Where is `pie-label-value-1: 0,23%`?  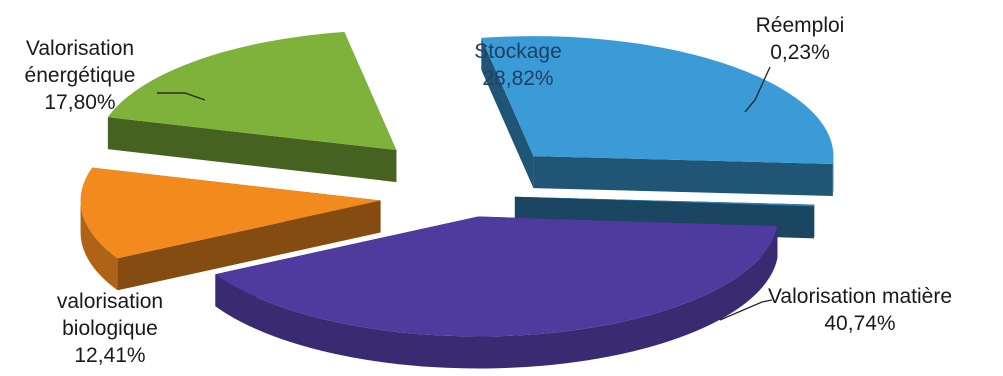 pie-label-value-1: 0,23% is located at coordinates (800, 52).